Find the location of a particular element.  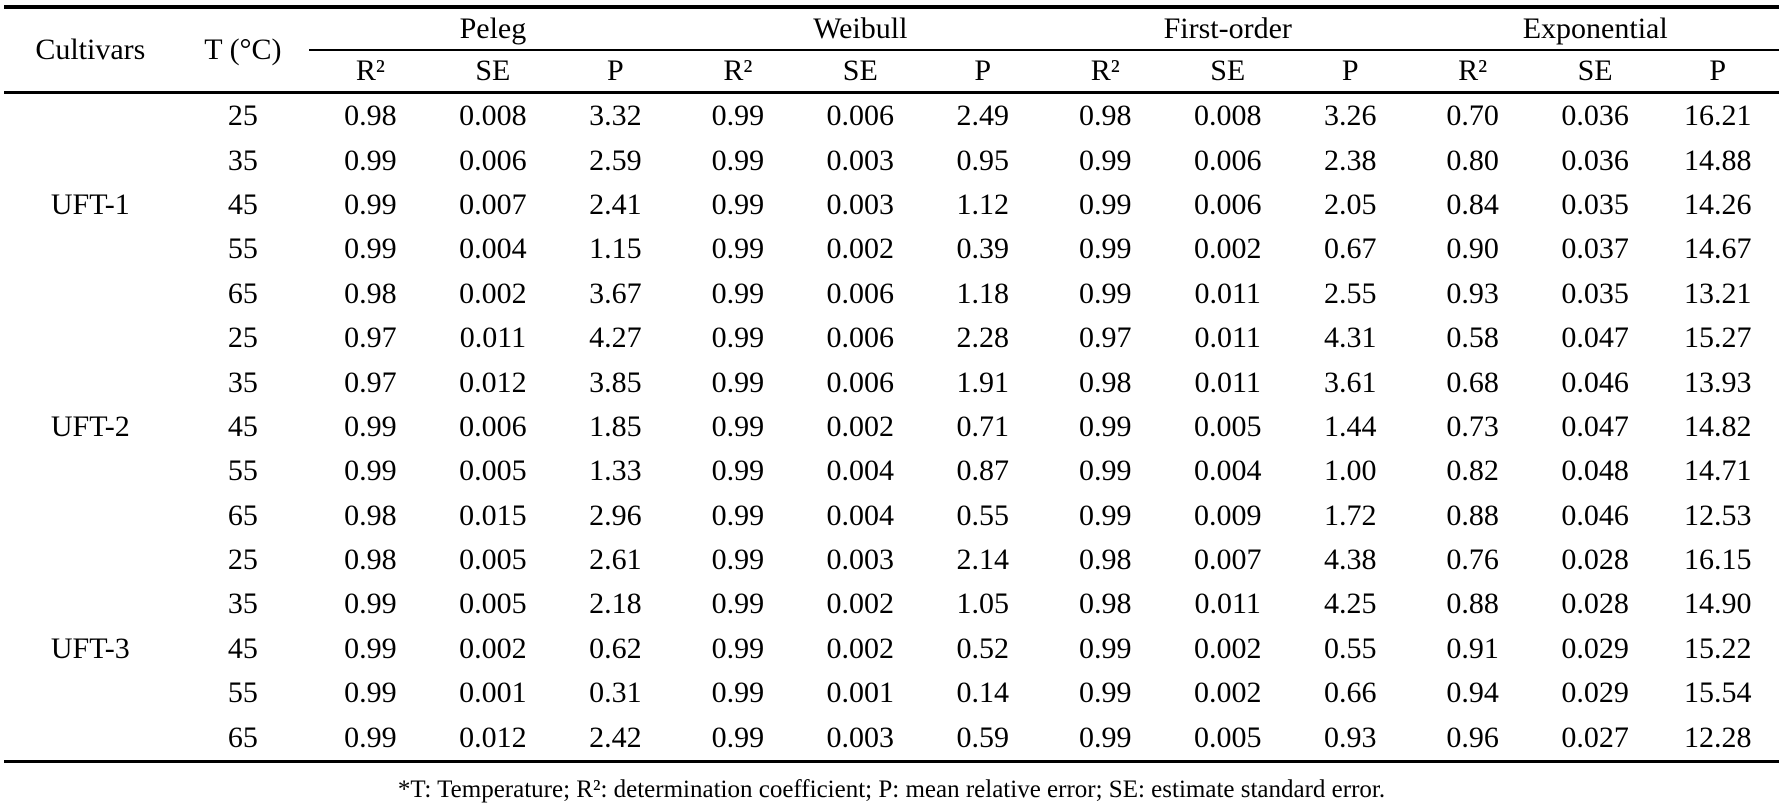

cultivar-cell: UFT-1 is located at coordinates (90, 204).